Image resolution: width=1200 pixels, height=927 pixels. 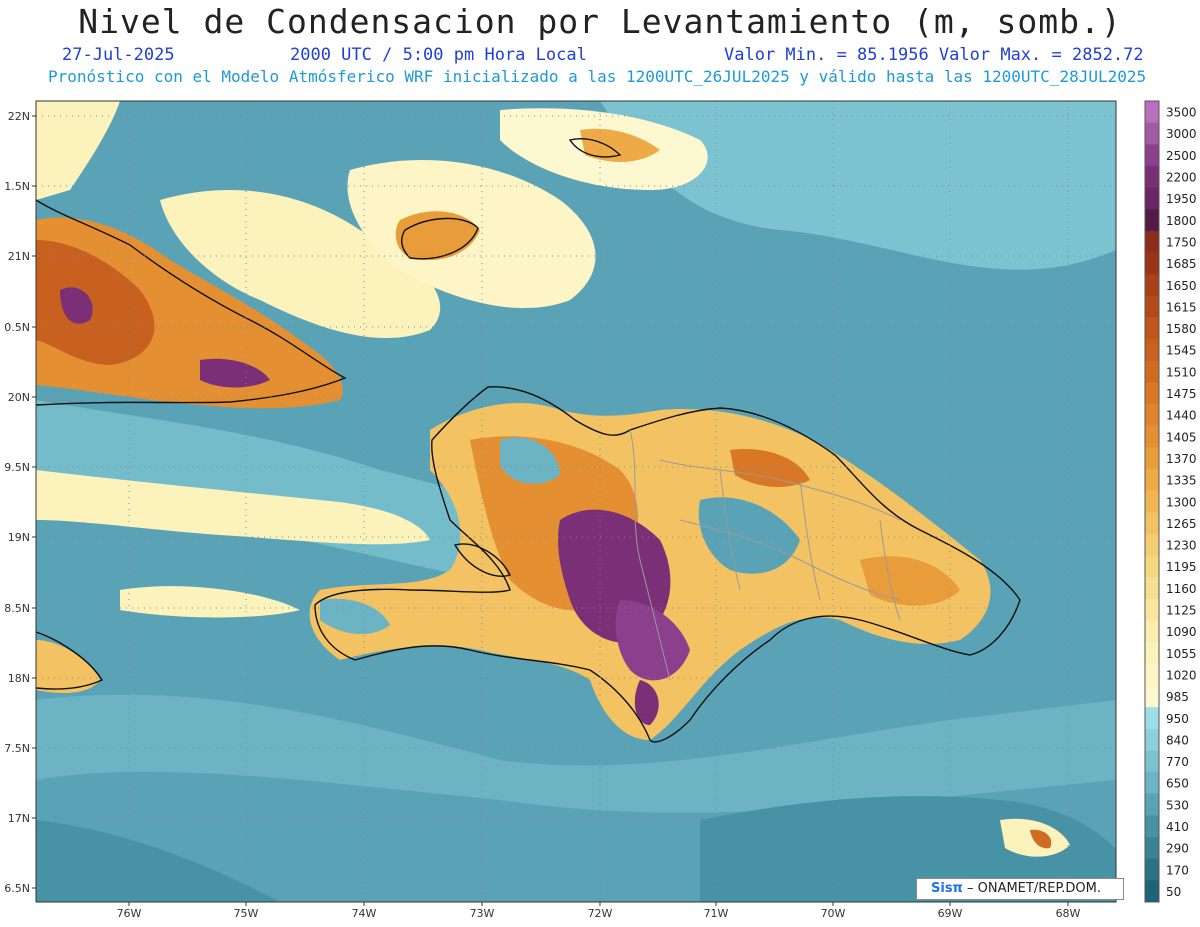 What do you see at coordinates (95, 302) in the screenshot?
I see `cuba-field-core` at bounding box center [95, 302].